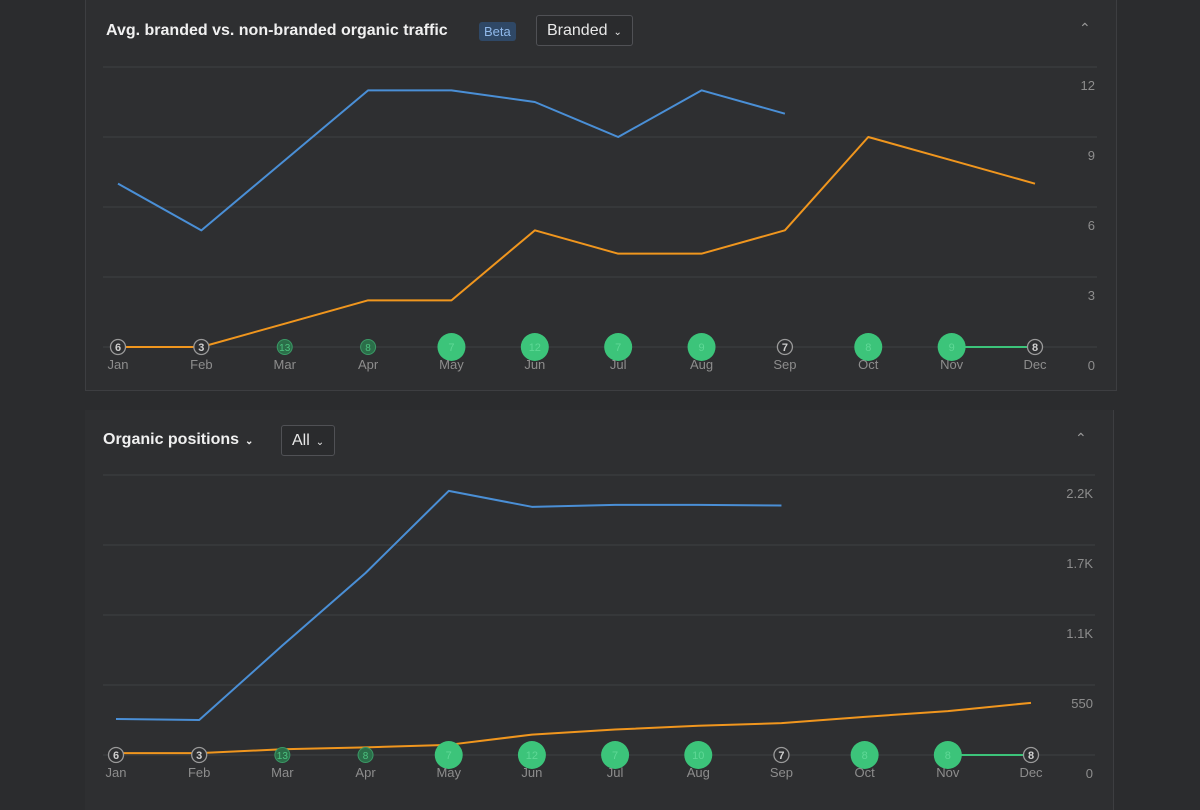 Image resolution: width=1200 pixels, height=810 pixels. What do you see at coordinates (451, 160) in the screenshot?
I see `series-line-branded` at bounding box center [451, 160].